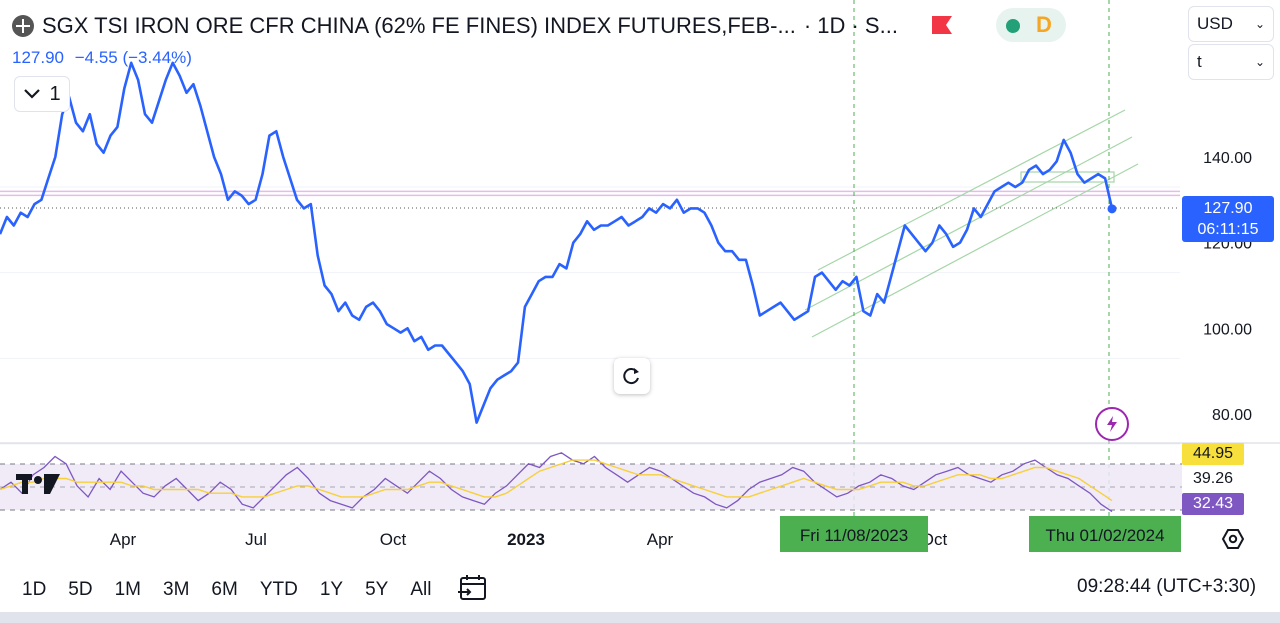 The image size is (1280, 623). What do you see at coordinates (942, 25) in the screenshot?
I see `flag-icon` at bounding box center [942, 25].